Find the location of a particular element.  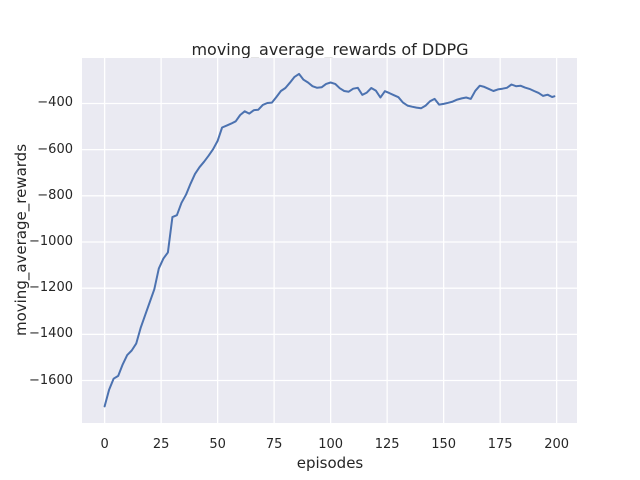

x-tick-label: 0 is located at coordinates (104, 444).